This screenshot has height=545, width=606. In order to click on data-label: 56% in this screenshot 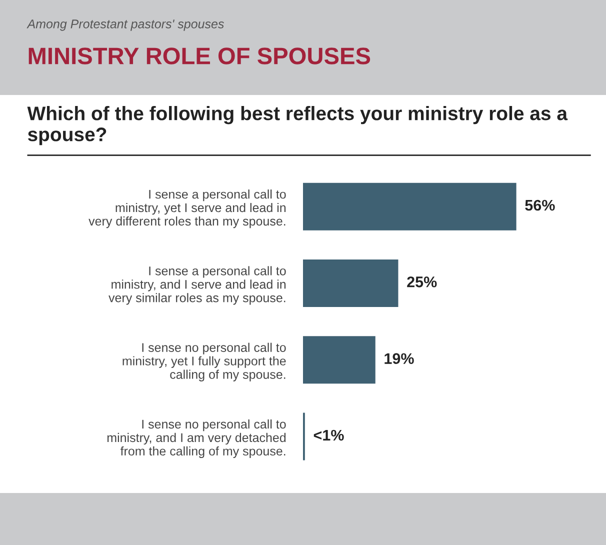, I will do `click(540, 205)`.